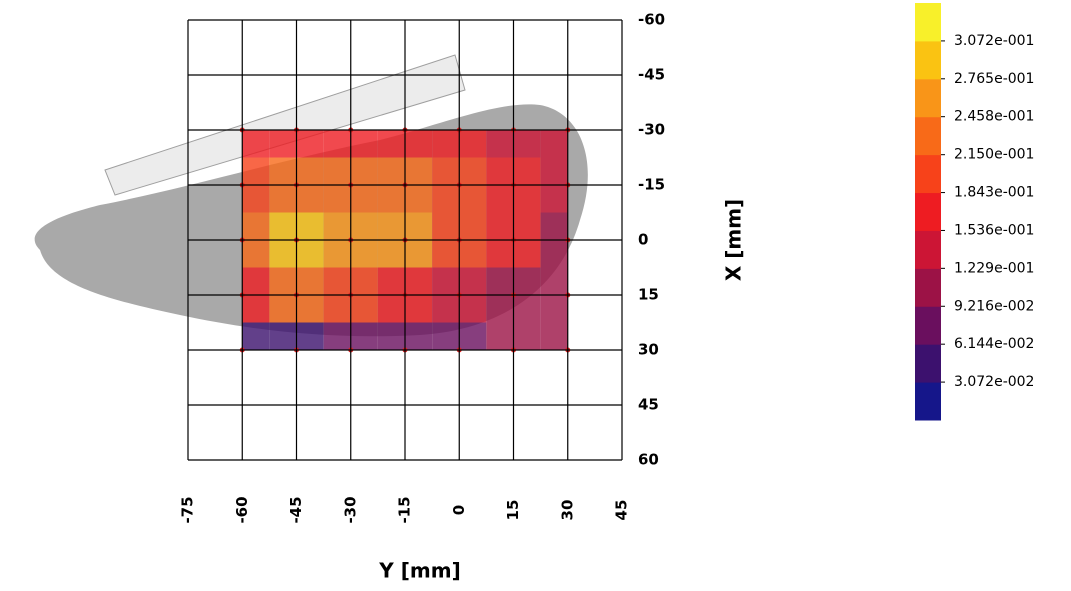 Image resolution: width=1071 pixels, height=591 pixels. I want to click on y-tick-label: 15, so click(648, 295).